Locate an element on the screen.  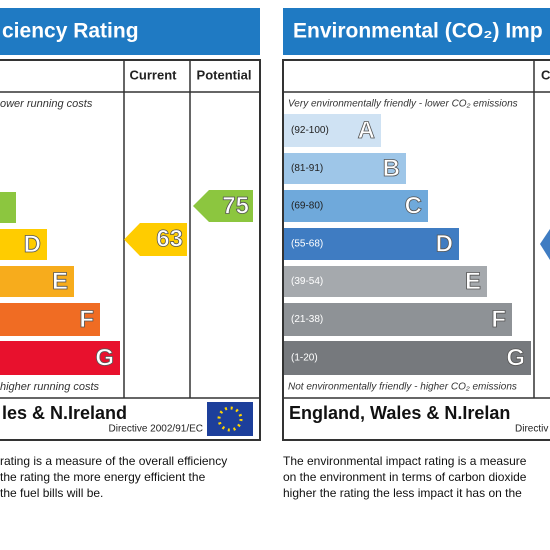
column-header: Potential is located at coordinates (224, 74).